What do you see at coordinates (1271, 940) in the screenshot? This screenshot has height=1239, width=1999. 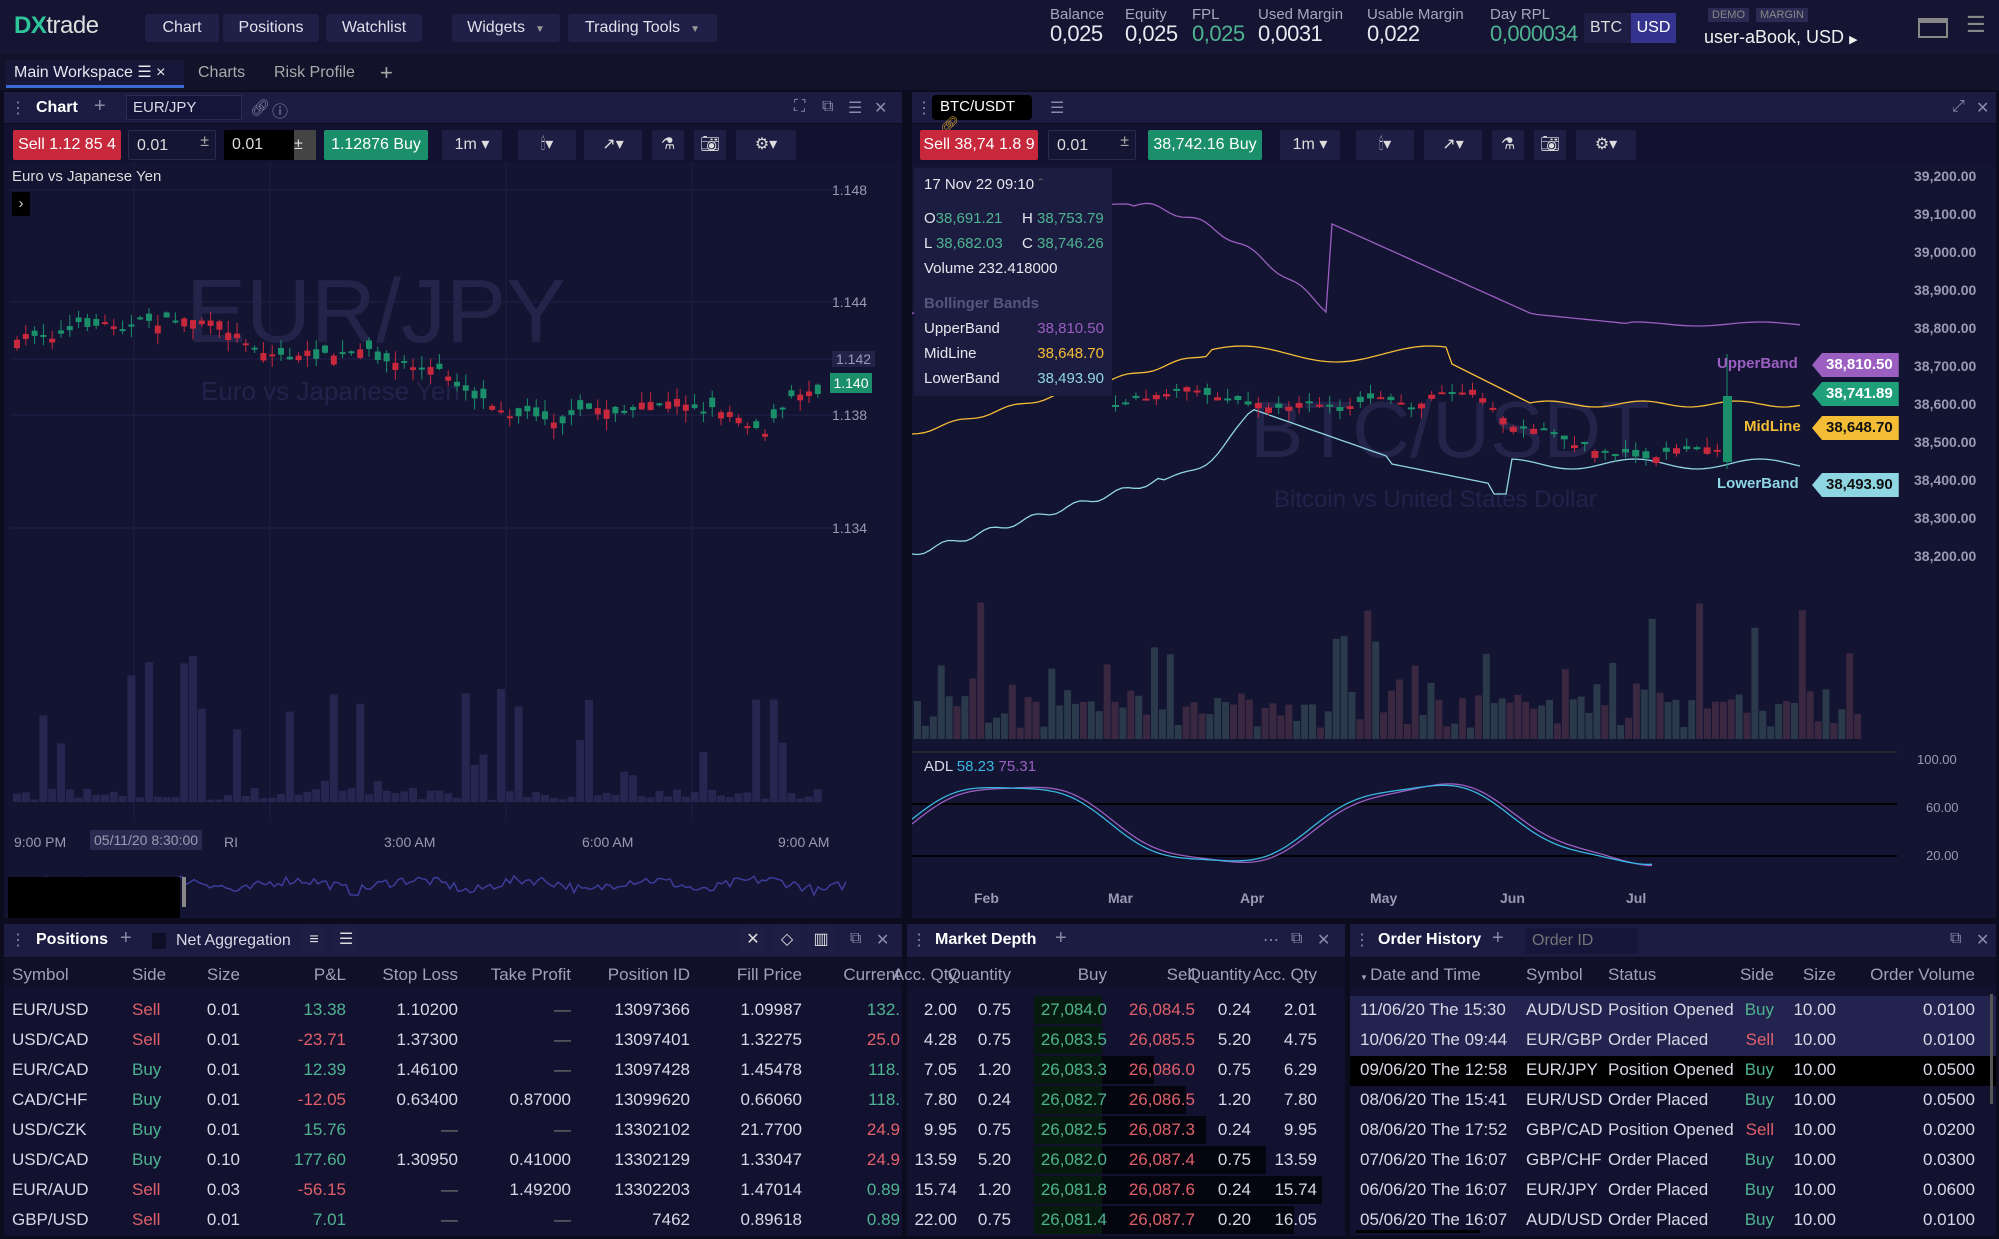 I see `more-icon: ⋯` at bounding box center [1271, 940].